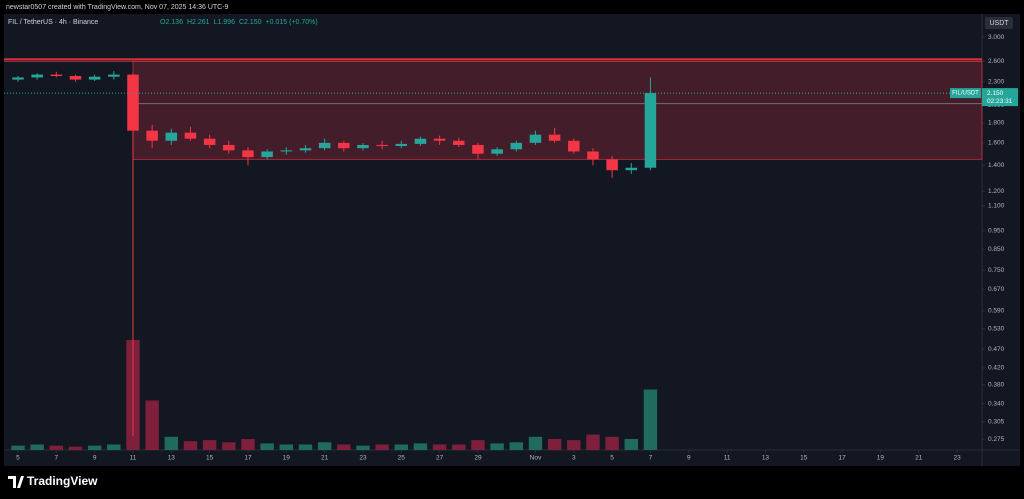 This screenshot has height=499, width=1024. I want to click on y-tick-label: 0.340, so click(996, 403).